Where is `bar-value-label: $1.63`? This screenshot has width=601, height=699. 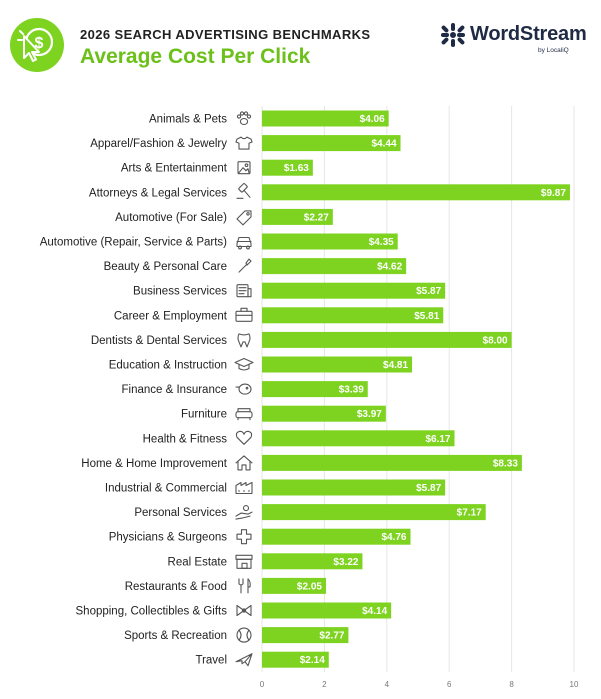
bar-value-label: $1.63 is located at coordinates (296, 168).